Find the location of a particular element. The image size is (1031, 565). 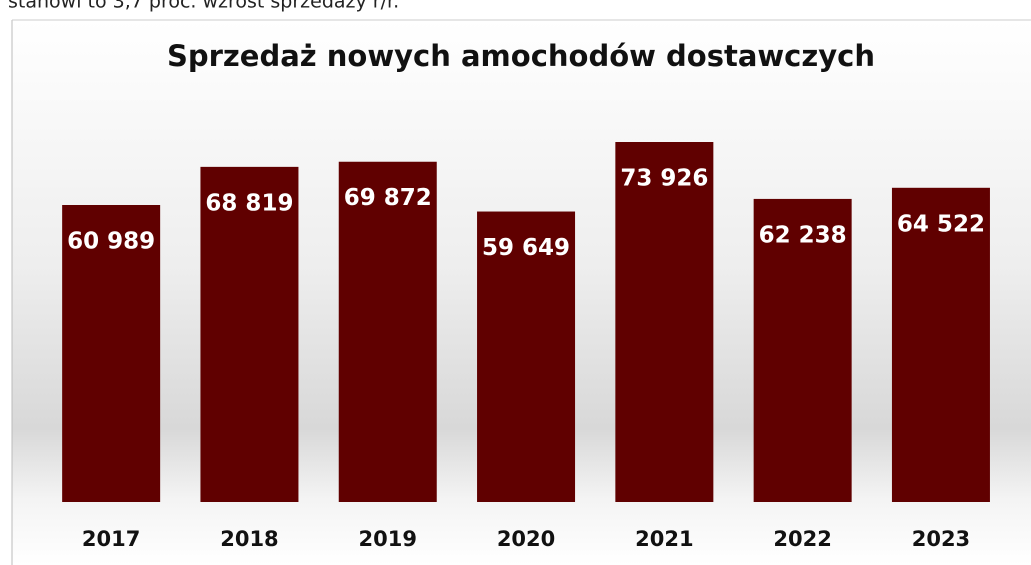

x-tick-label: 2021 is located at coordinates (664, 539).